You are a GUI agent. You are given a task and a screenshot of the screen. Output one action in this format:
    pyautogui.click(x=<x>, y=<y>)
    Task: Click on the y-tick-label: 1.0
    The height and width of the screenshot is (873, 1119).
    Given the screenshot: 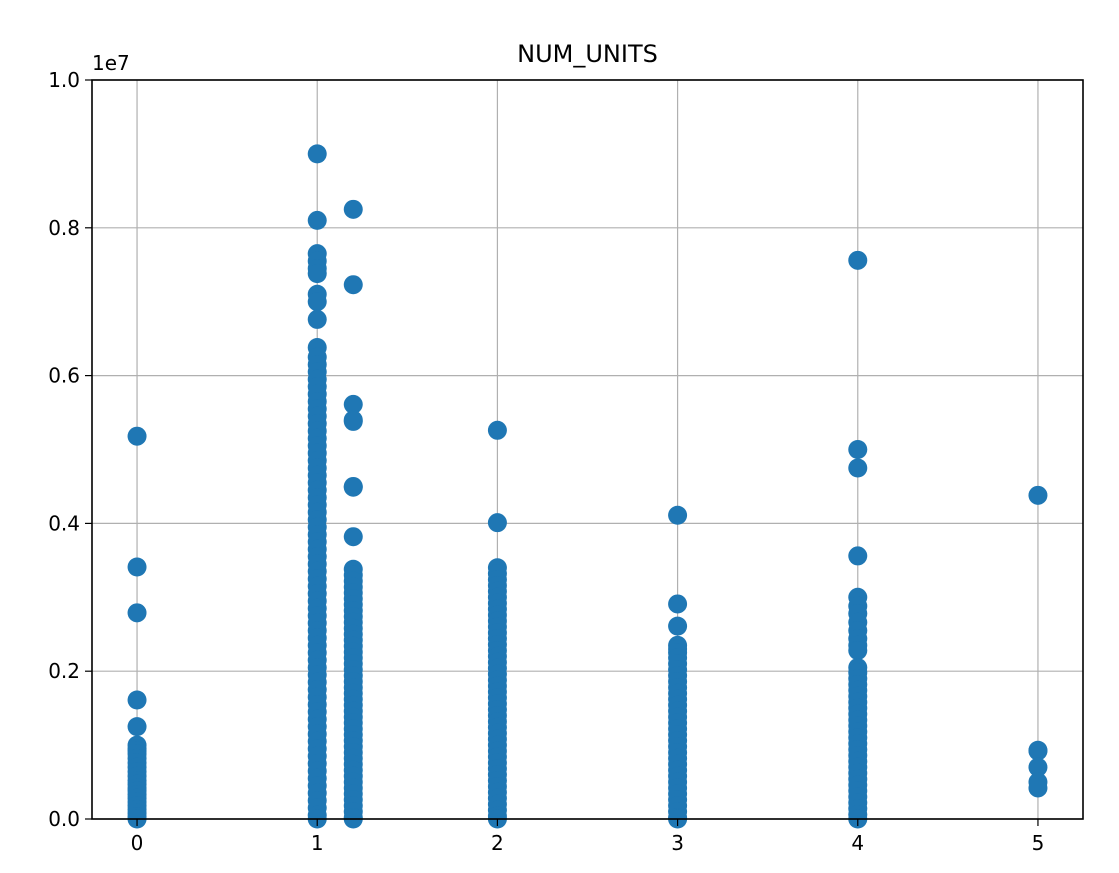 What is the action you would take?
    pyautogui.click(x=64, y=80)
    